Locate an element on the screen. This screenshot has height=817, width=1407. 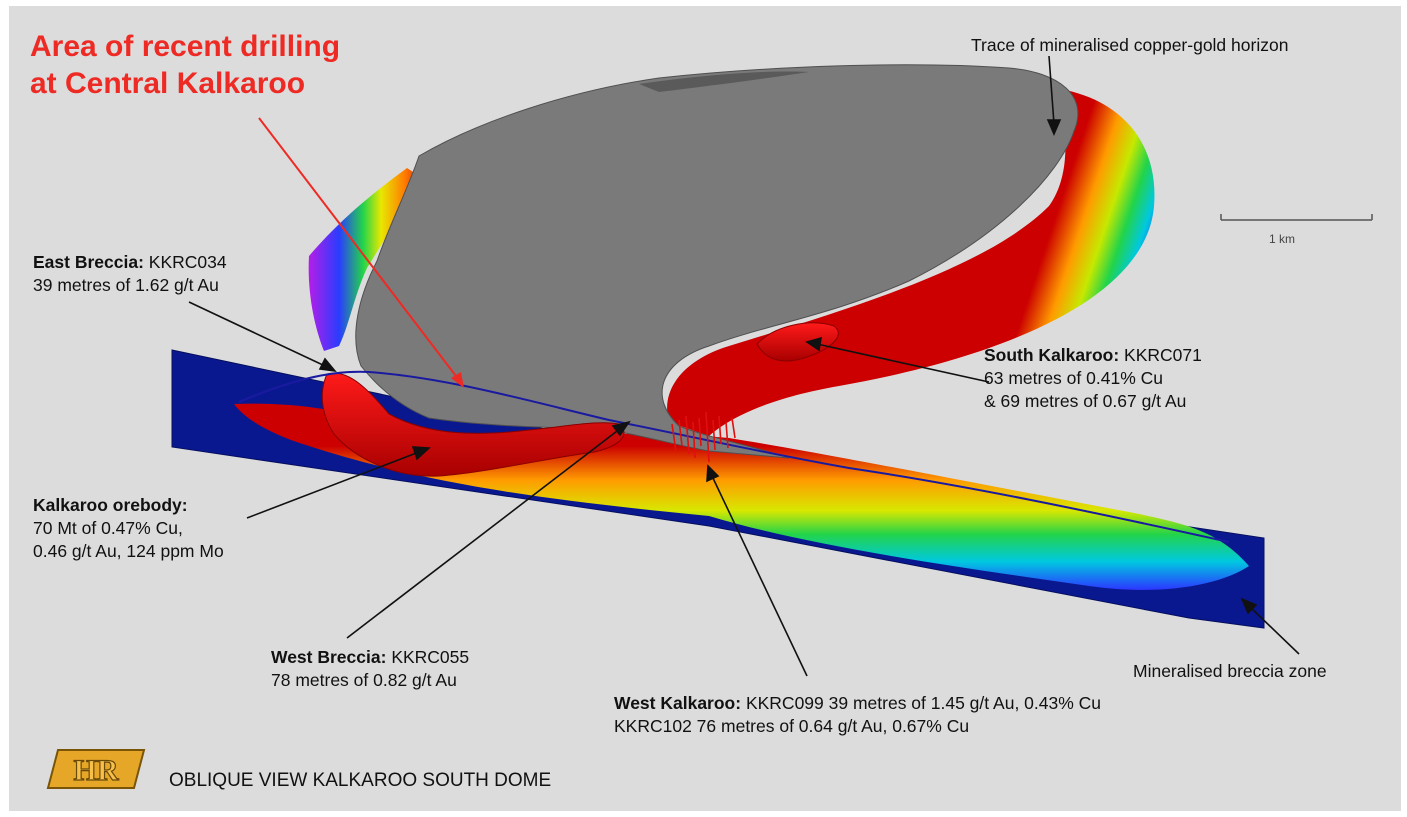
figure-caption: OBLIQUE VIEW KALKAROO SOUTH DOME is located at coordinates (360, 780).